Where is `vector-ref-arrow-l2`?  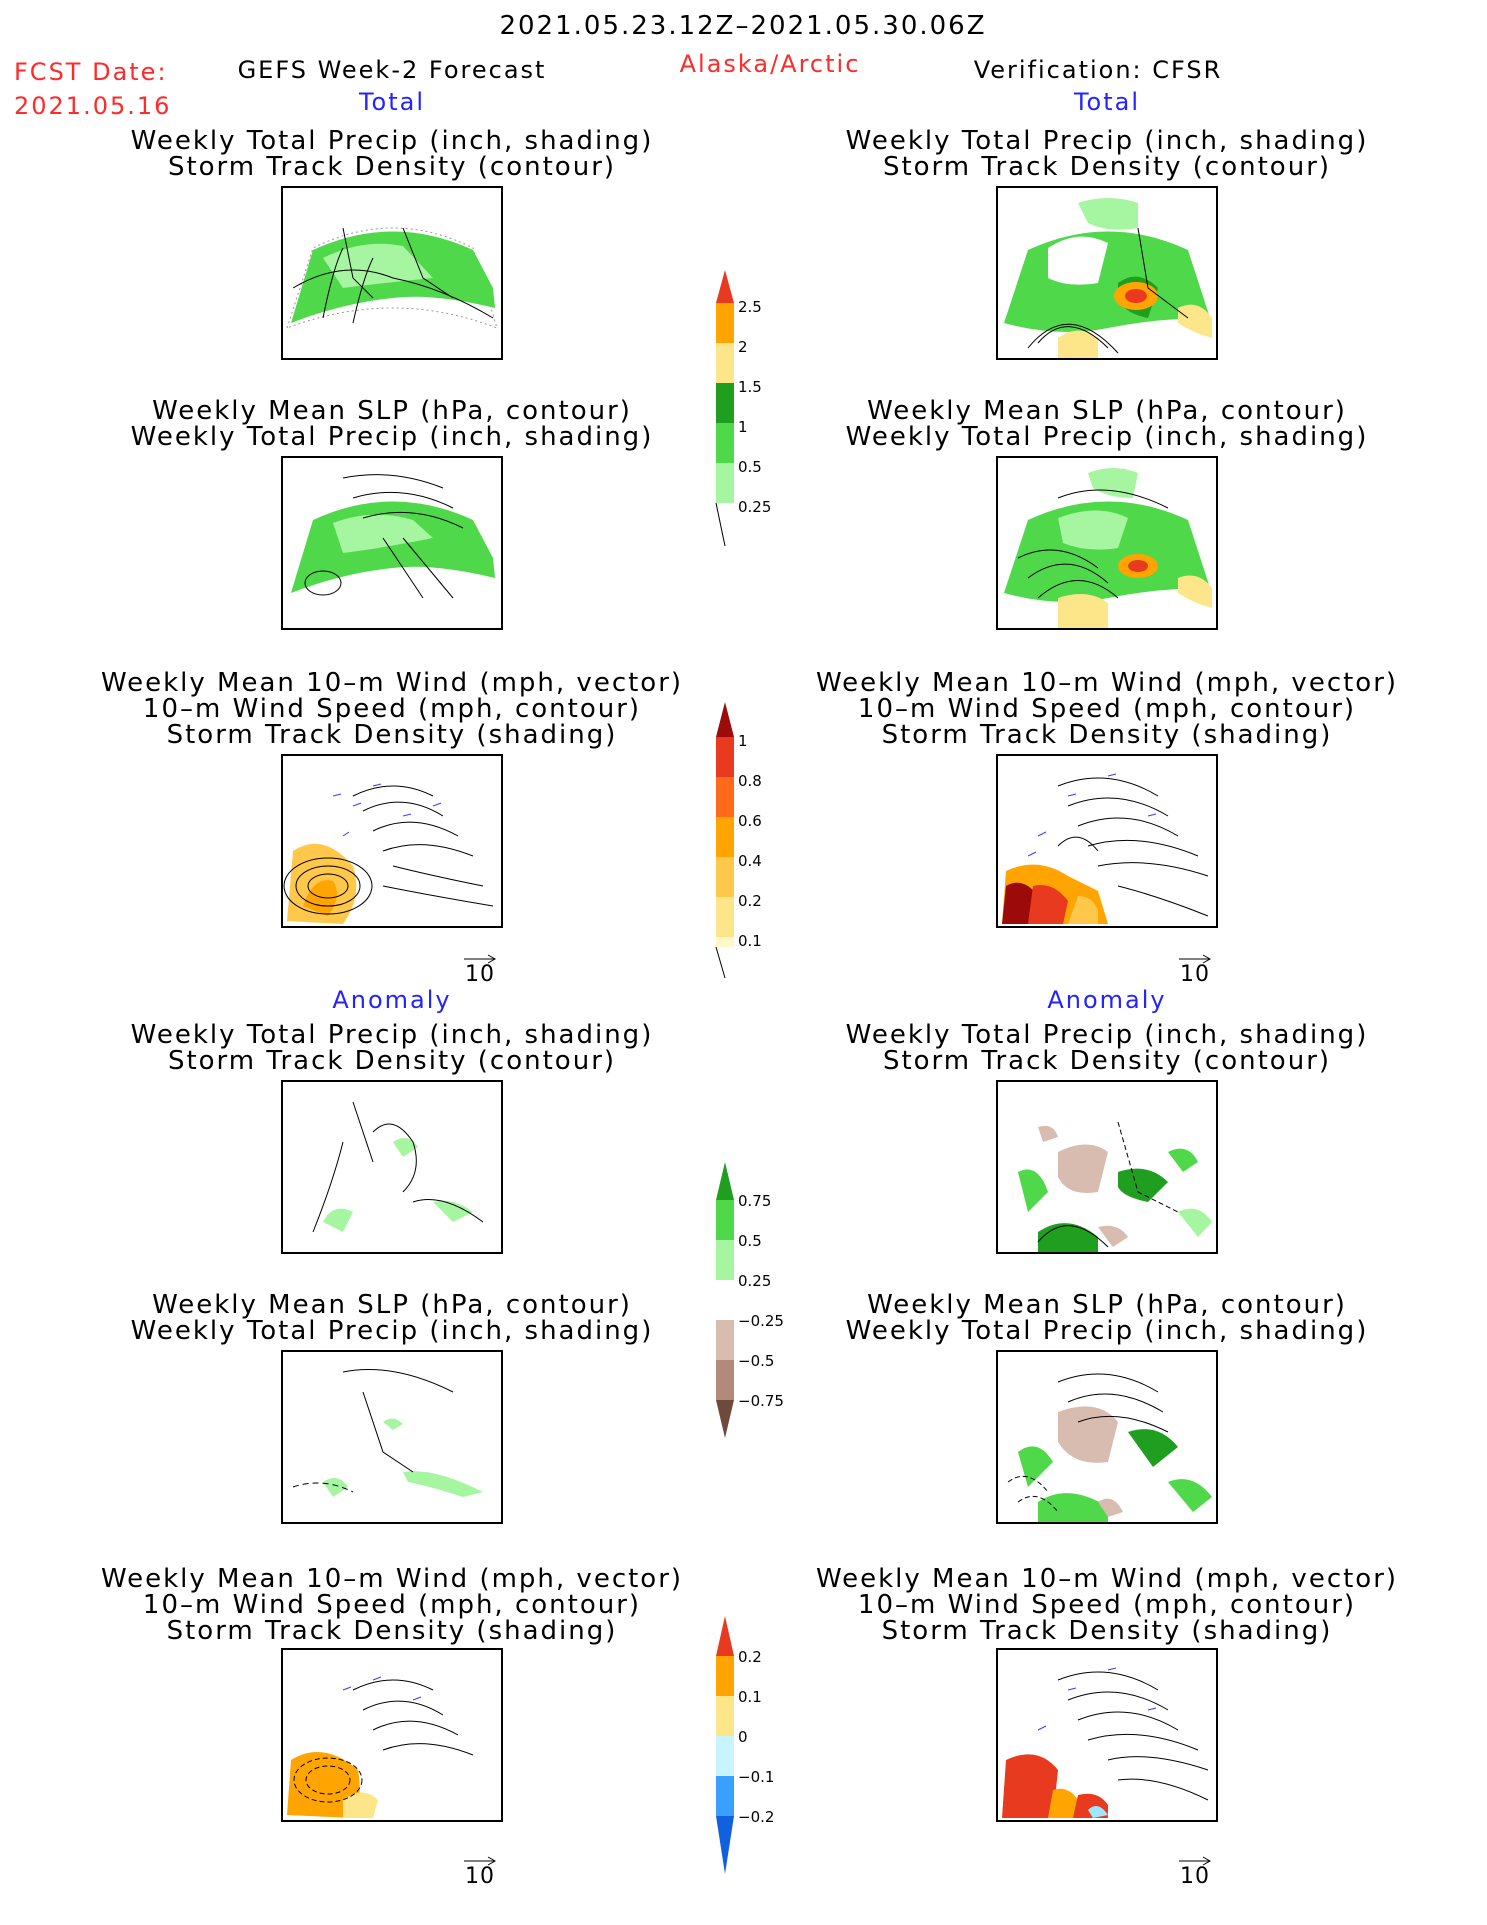 vector-ref-arrow-l2 is located at coordinates (480, 1861).